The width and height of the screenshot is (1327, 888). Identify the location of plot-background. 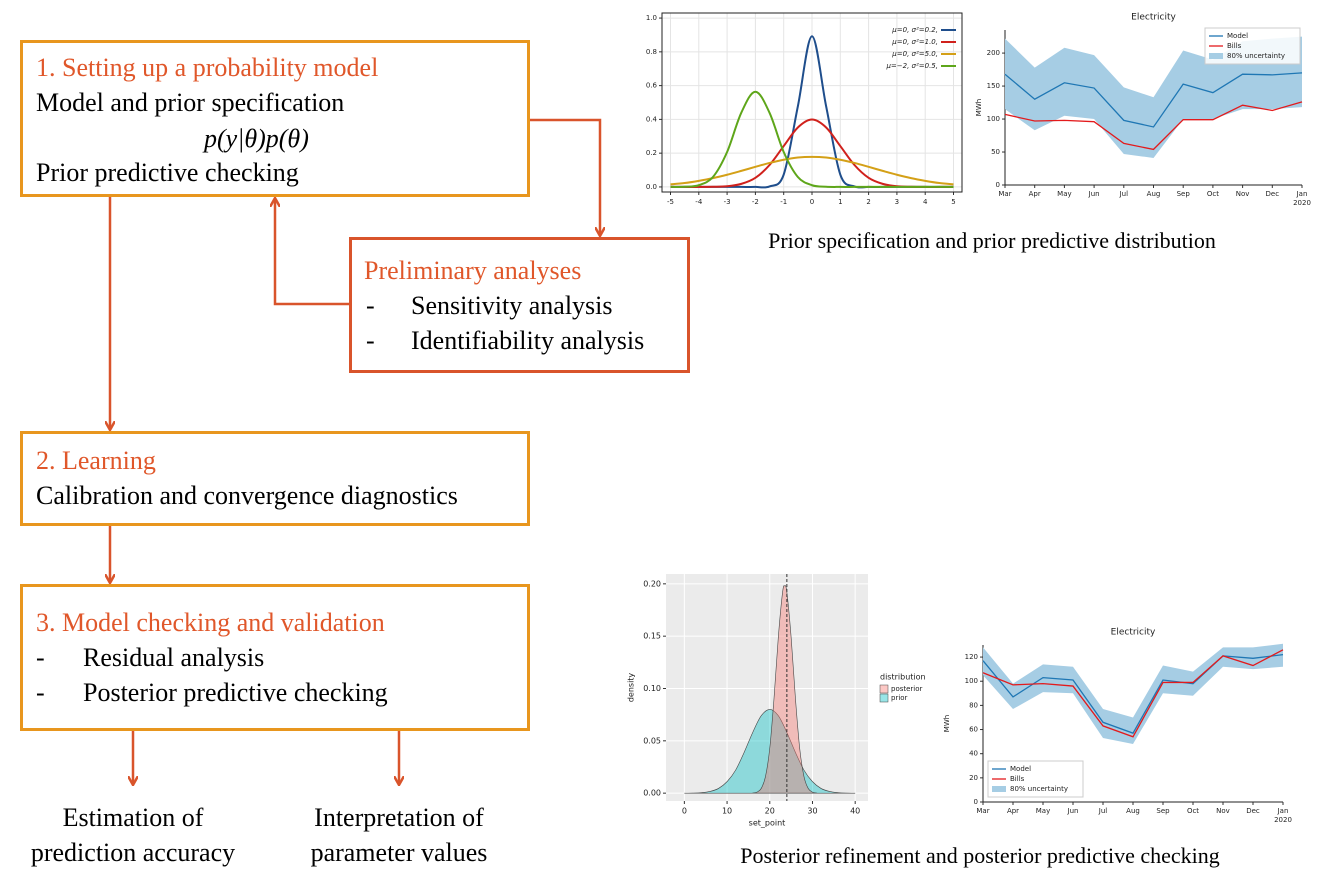
(767, 687).